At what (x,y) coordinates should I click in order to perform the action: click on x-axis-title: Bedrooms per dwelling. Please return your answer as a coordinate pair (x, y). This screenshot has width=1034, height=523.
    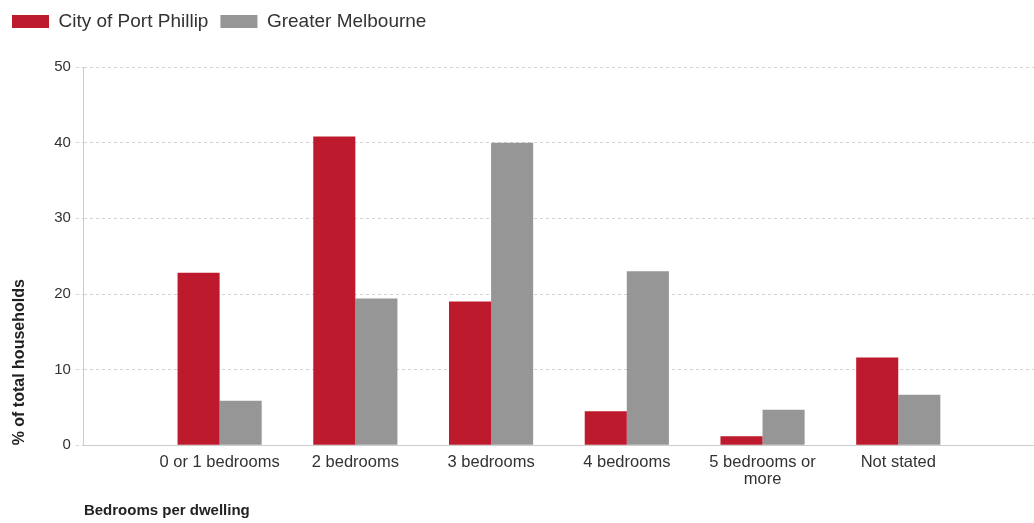
    Looking at the image, I should click on (166, 510).